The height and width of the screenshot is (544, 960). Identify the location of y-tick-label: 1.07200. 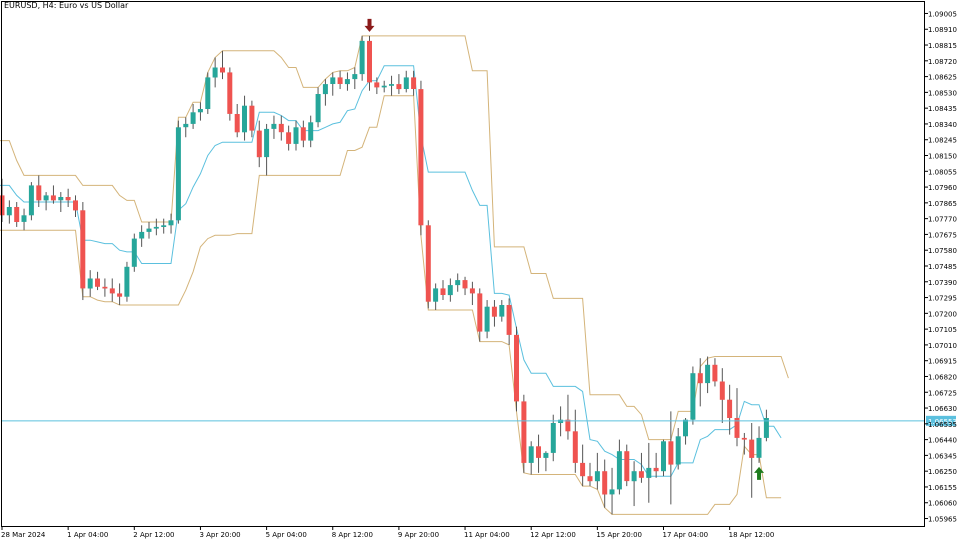
(942, 314).